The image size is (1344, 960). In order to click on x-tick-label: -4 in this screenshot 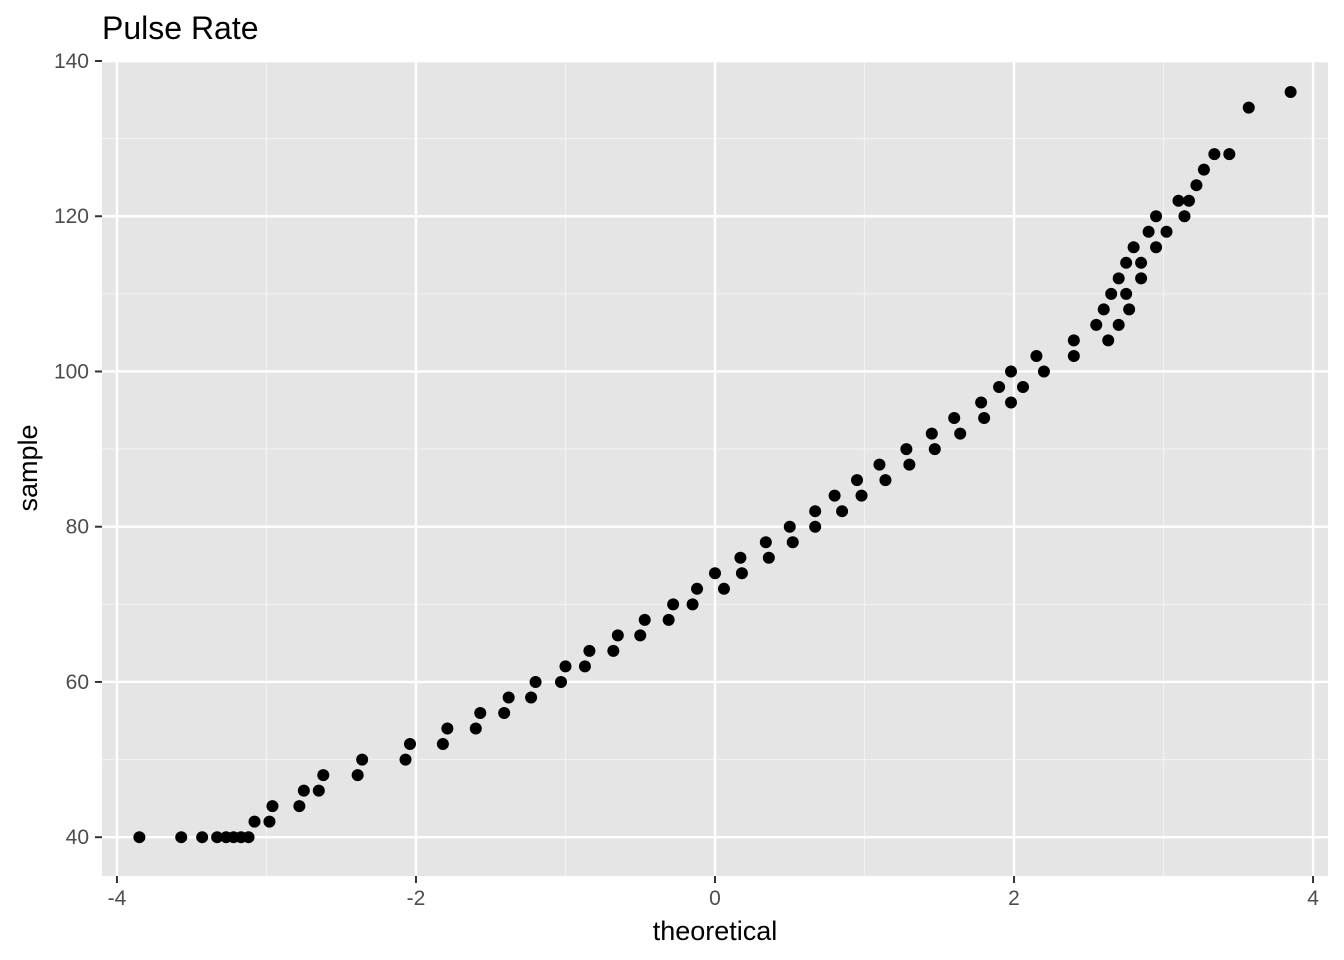, I will do `click(117, 898)`.